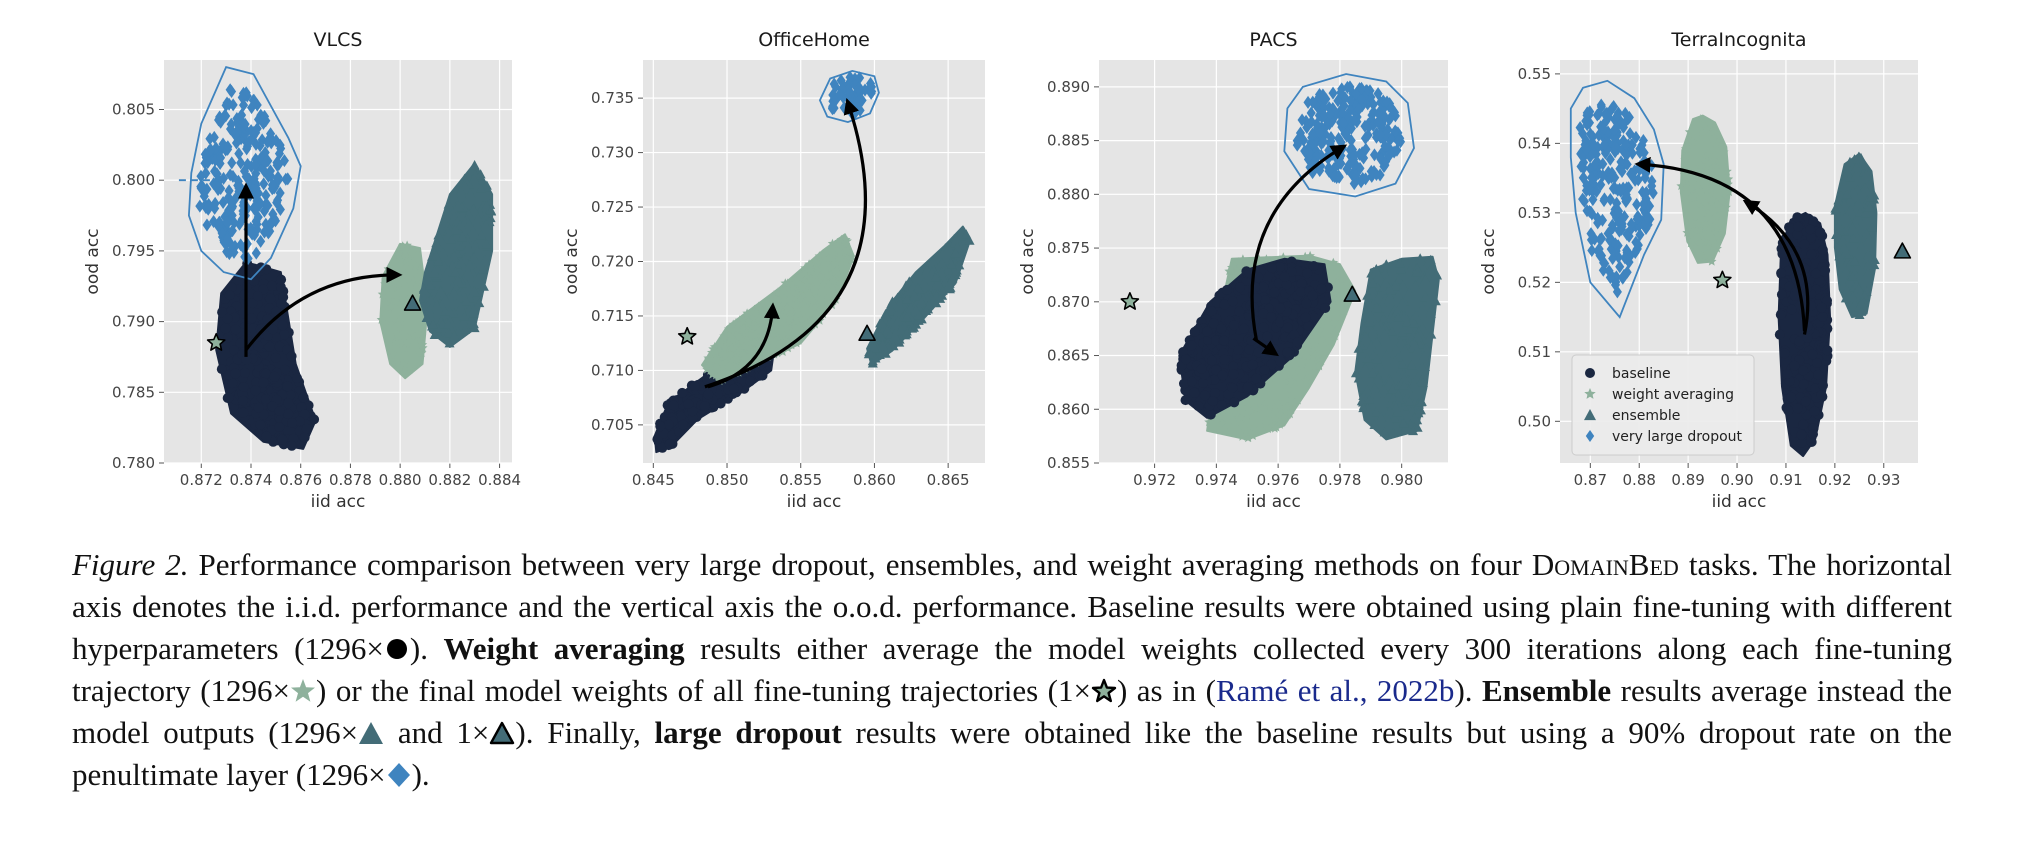 This screenshot has width=2022, height=846. Describe the element at coordinates (1534, 421) in the screenshot. I see `y-tick-label: 0.50` at that location.